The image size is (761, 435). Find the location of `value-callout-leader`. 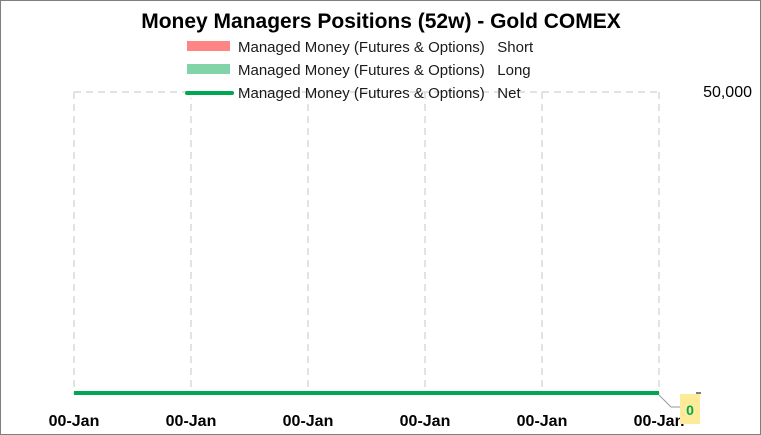

value-callout-leader is located at coordinates (669, 401).